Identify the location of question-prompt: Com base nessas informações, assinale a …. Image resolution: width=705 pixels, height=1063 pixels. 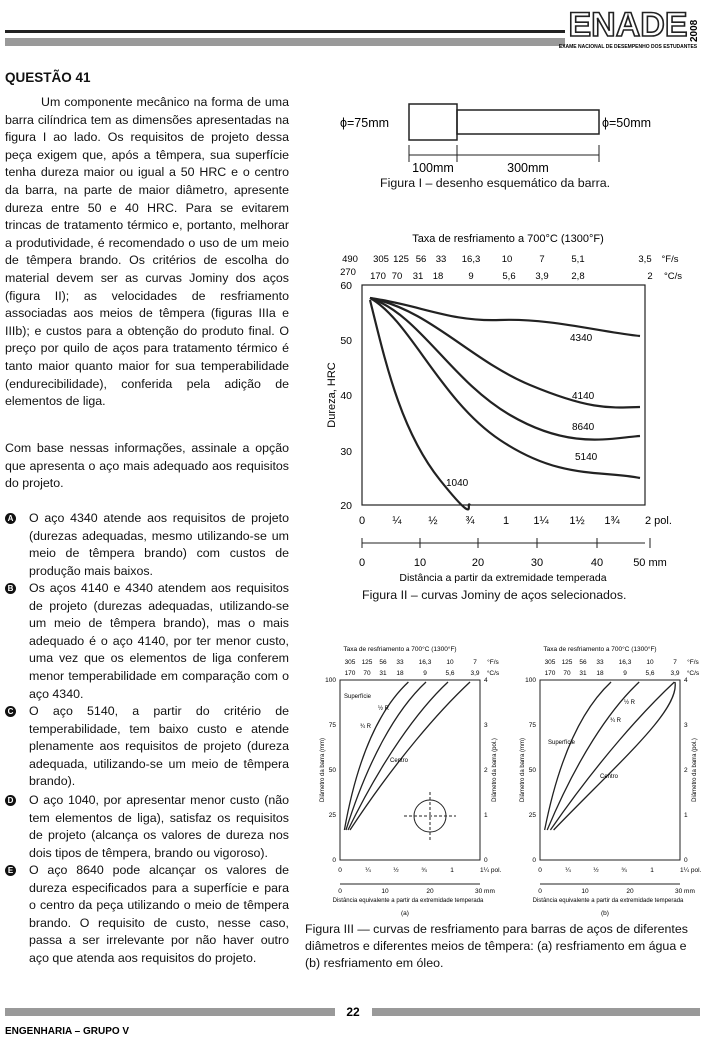
(147, 466).